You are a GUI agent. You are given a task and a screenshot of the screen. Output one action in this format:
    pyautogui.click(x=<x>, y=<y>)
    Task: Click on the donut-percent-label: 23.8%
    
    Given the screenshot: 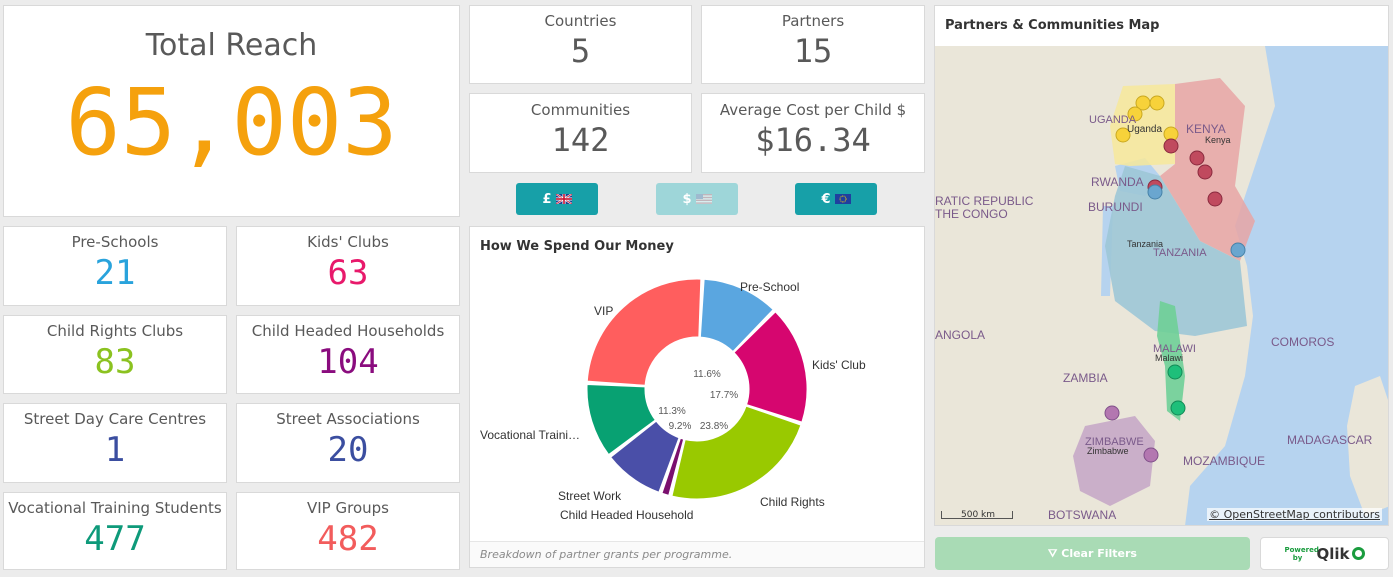 What is the action you would take?
    pyautogui.click(x=714, y=426)
    